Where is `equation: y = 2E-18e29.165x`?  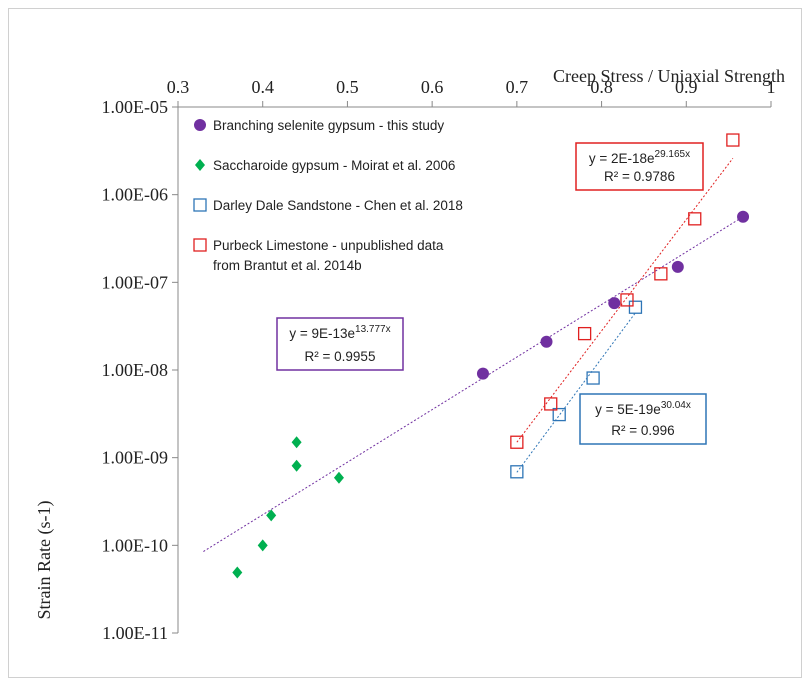 equation: y = 2E-18e29.165x is located at coordinates (639, 157).